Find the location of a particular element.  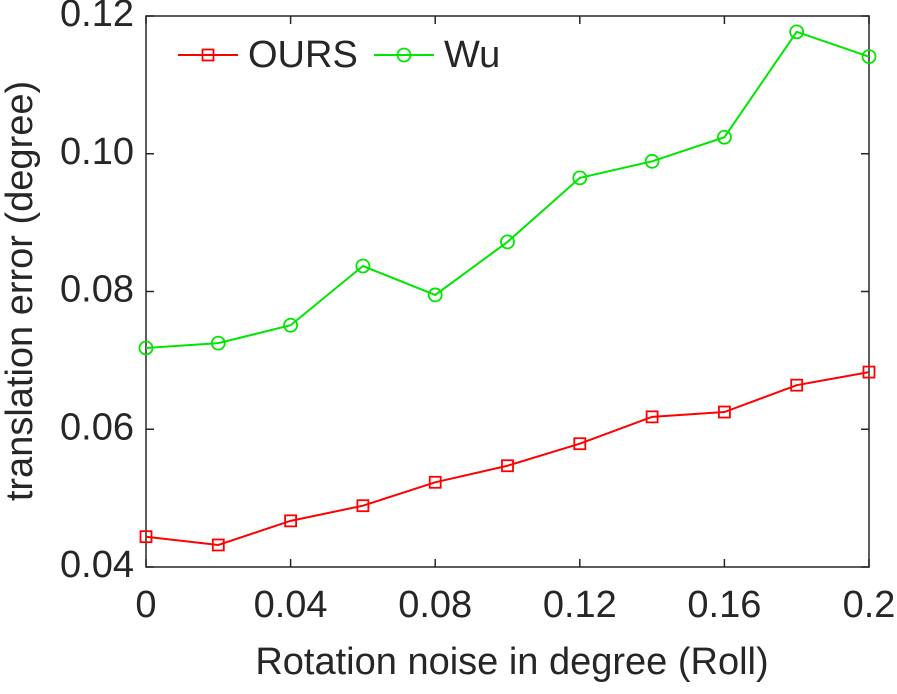

y-tick-label: 0.10 is located at coordinates (97, 152).